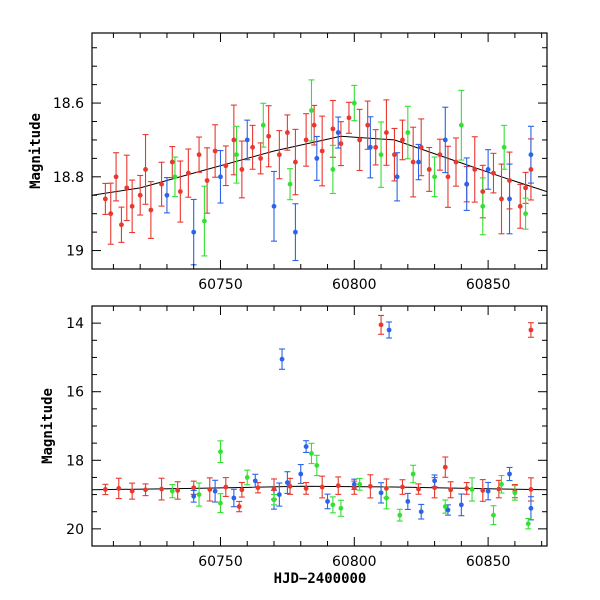 This screenshot has width=600, height=600. I want to click on bottom-x-axis-label: HJD−2400000, so click(320, 579).